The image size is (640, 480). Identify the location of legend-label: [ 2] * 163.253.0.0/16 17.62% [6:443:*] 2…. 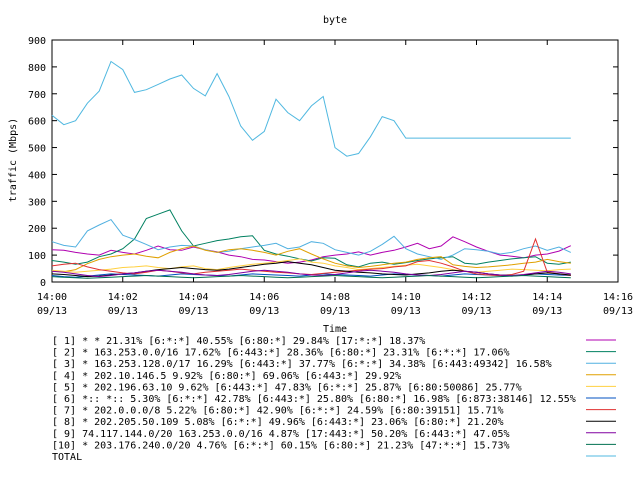
(281, 353).